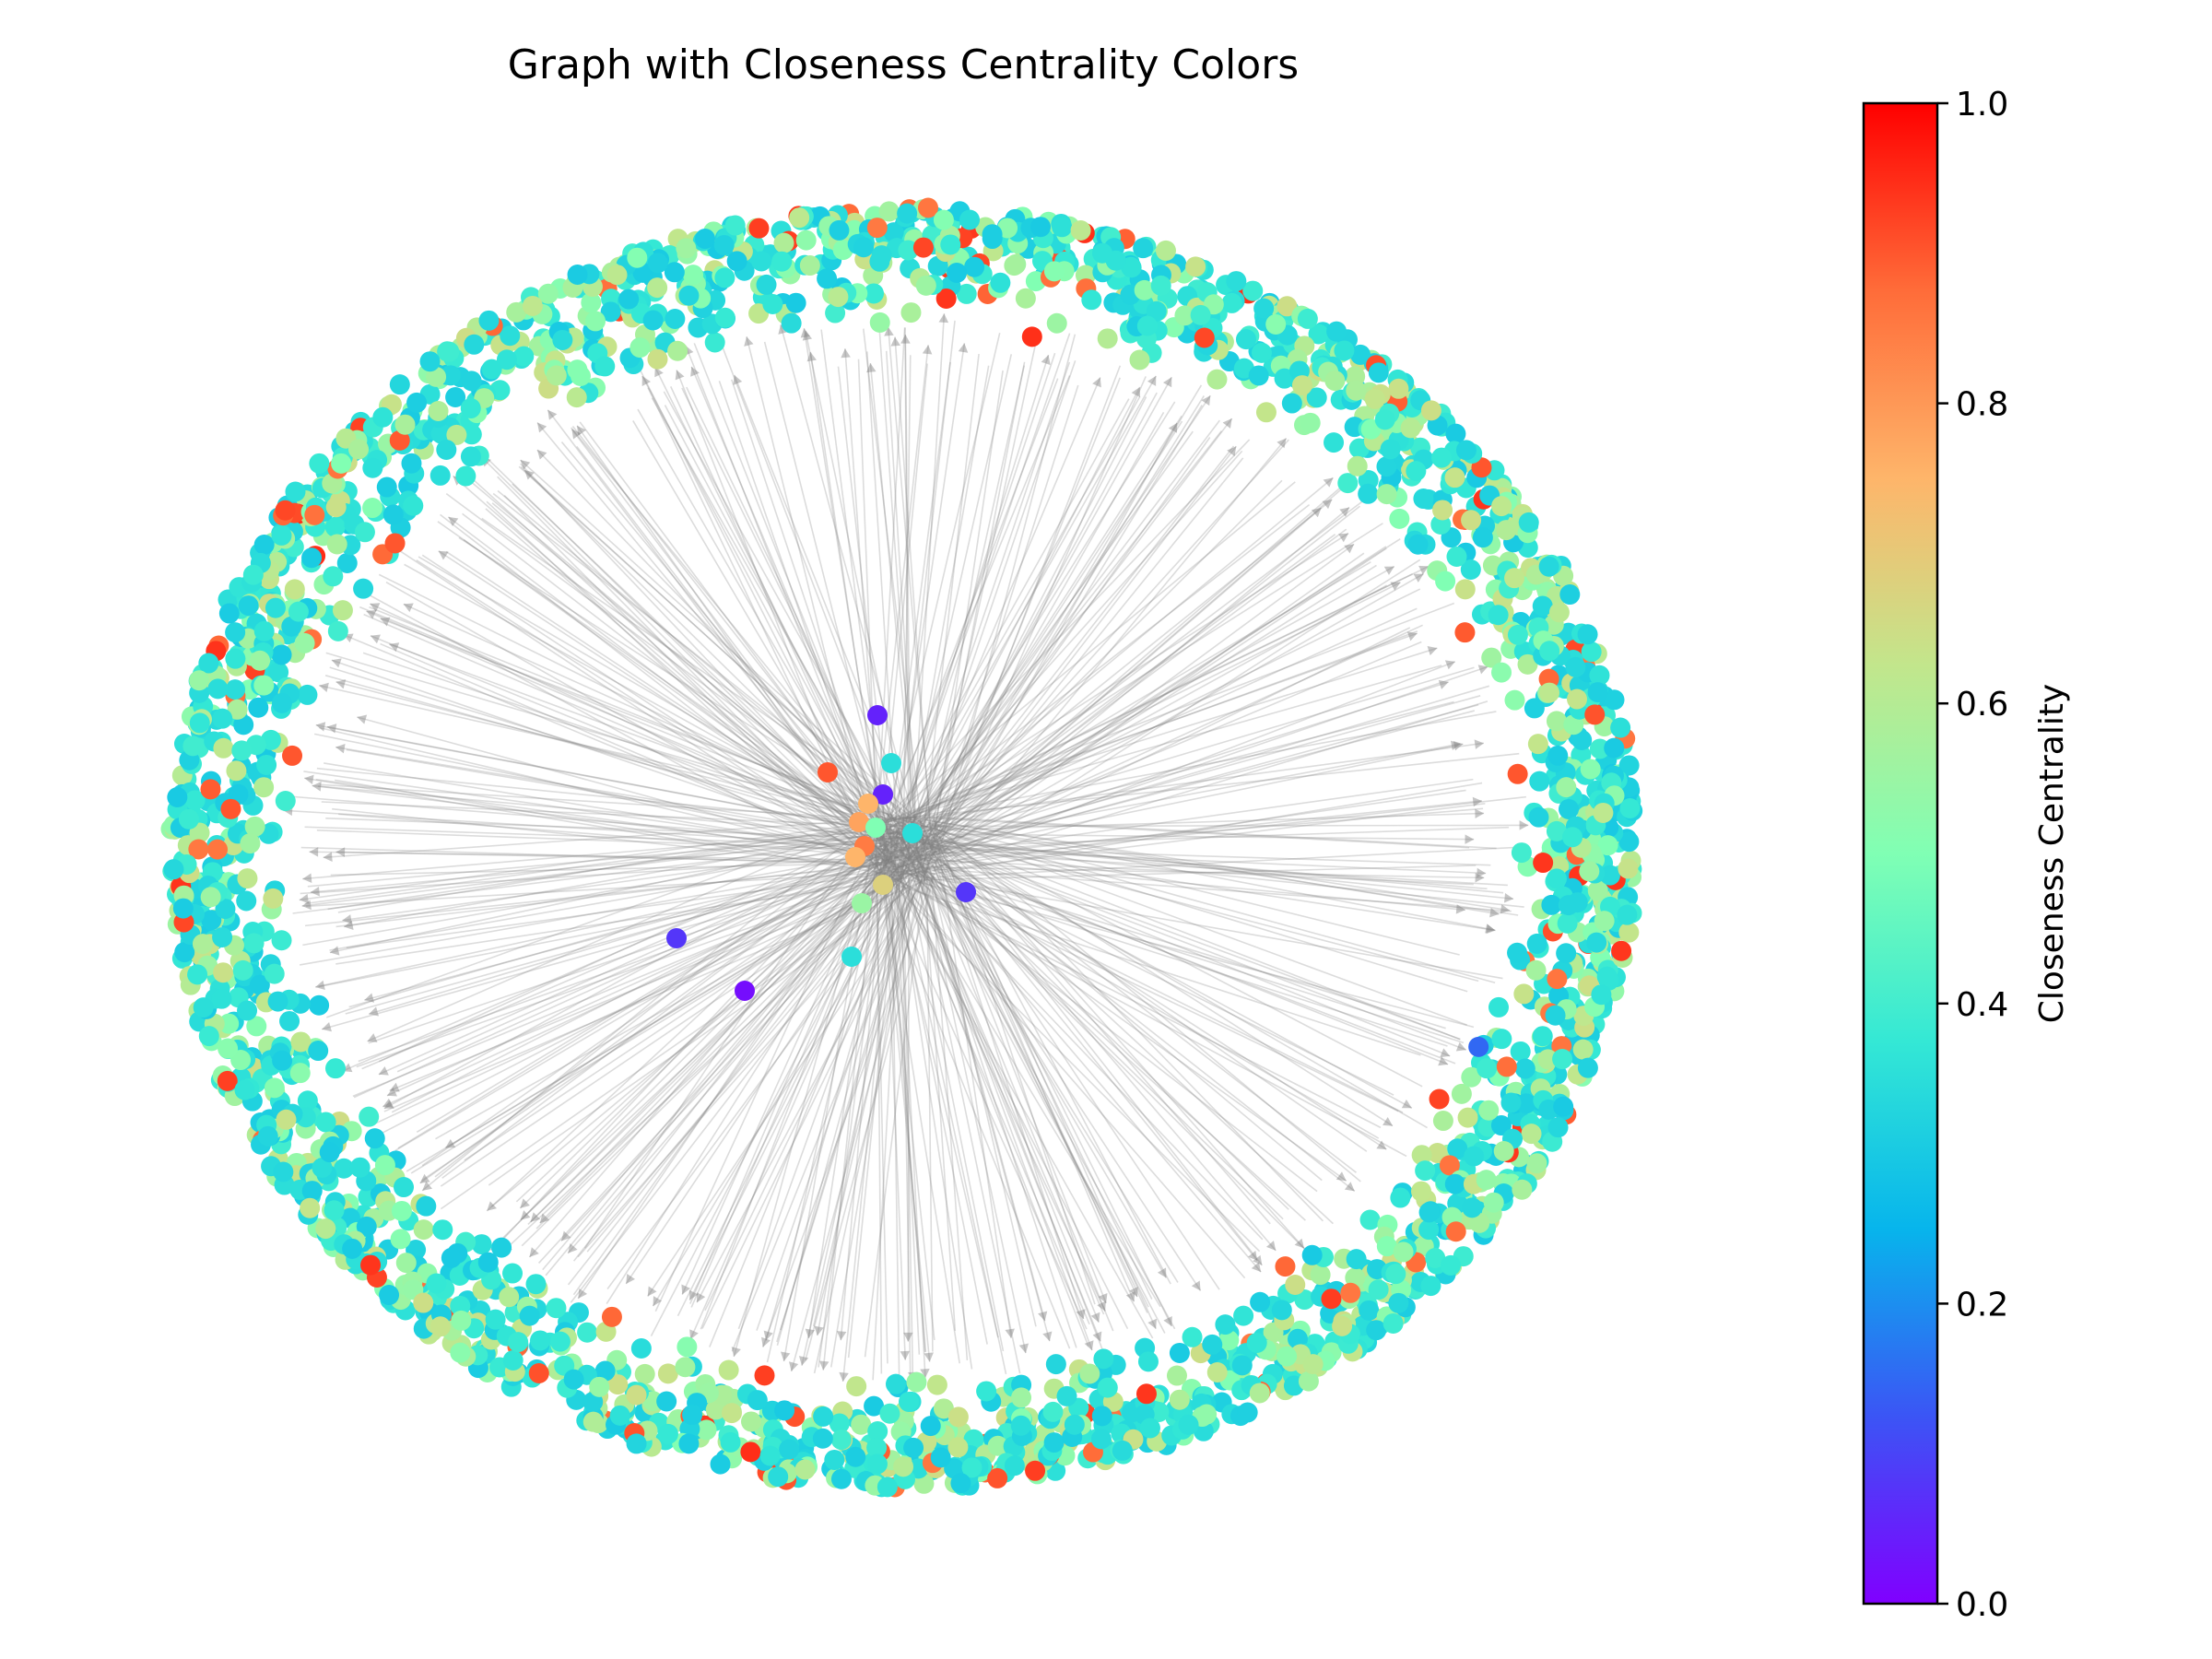  What do you see at coordinates (862, 903) in the screenshot?
I see `central-node` at bounding box center [862, 903].